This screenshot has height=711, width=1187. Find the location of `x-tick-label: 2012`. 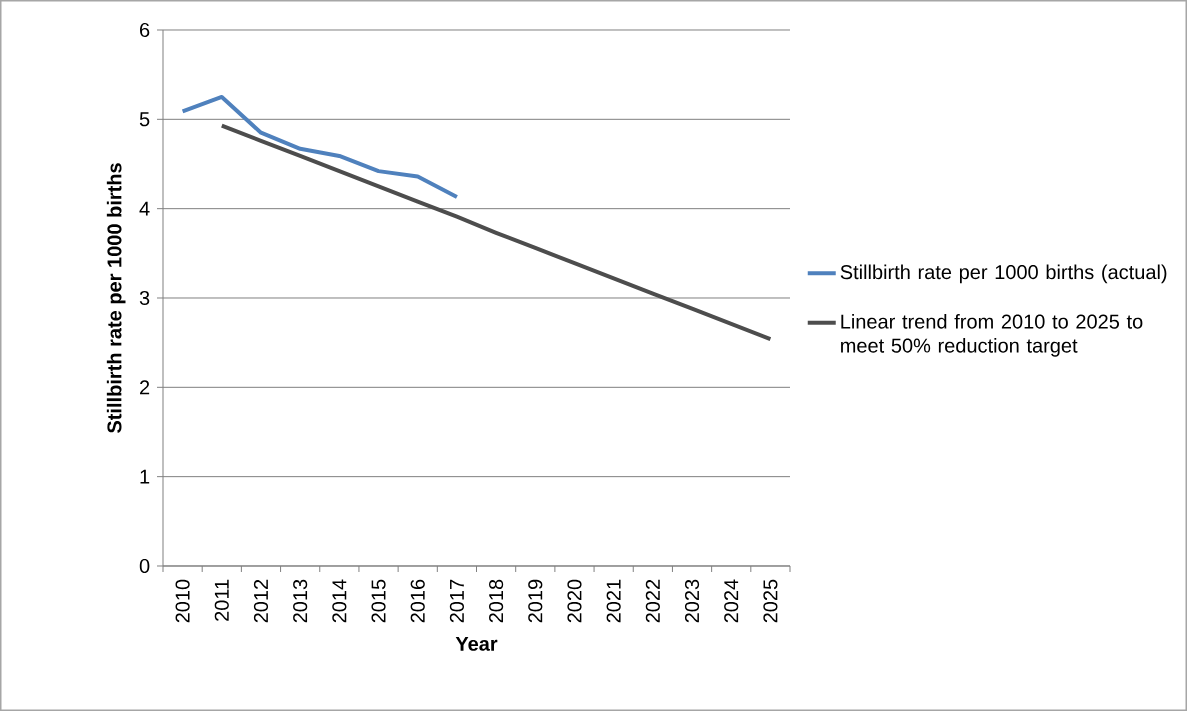

x-tick-label: 2012 is located at coordinates (261, 601).